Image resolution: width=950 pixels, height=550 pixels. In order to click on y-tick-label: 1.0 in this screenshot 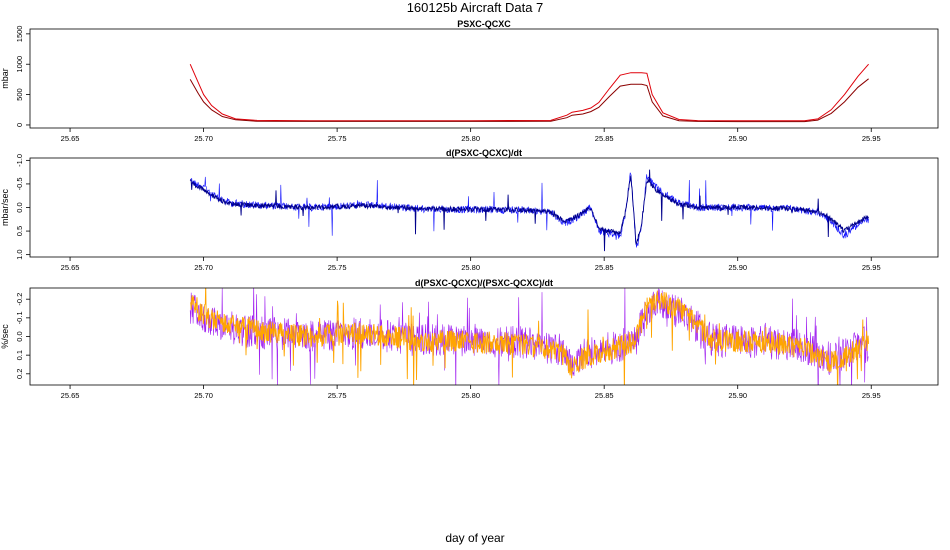, I will do `click(19, 254)`.